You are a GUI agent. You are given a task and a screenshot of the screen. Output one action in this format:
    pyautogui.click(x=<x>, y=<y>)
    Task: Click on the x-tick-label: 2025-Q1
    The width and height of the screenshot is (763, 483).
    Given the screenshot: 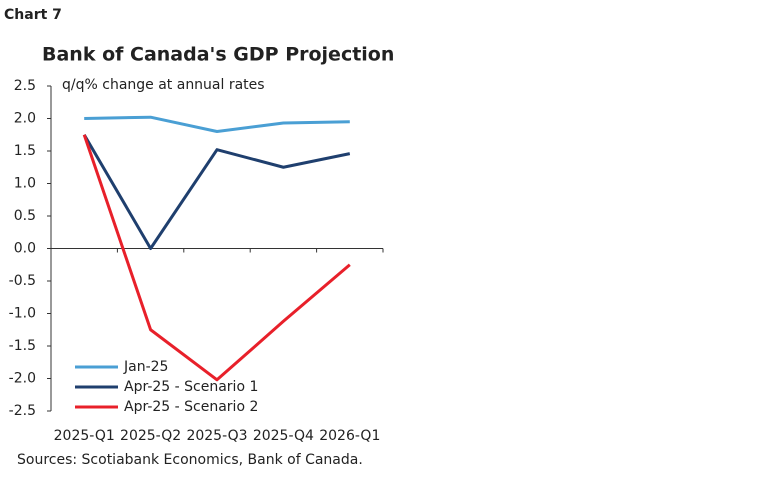 What is the action you would take?
    pyautogui.click(x=84, y=436)
    